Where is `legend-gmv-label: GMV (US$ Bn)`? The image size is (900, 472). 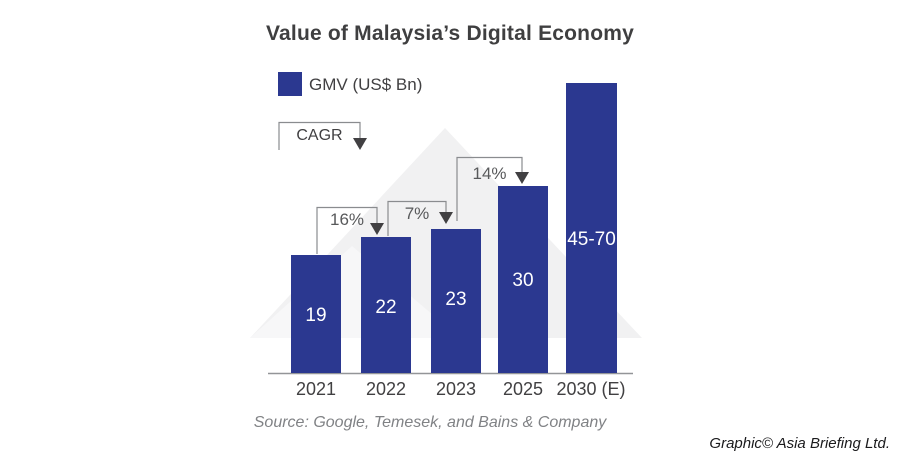 legend-gmv-label: GMV (US$ Bn) is located at coordinates (366, 84).